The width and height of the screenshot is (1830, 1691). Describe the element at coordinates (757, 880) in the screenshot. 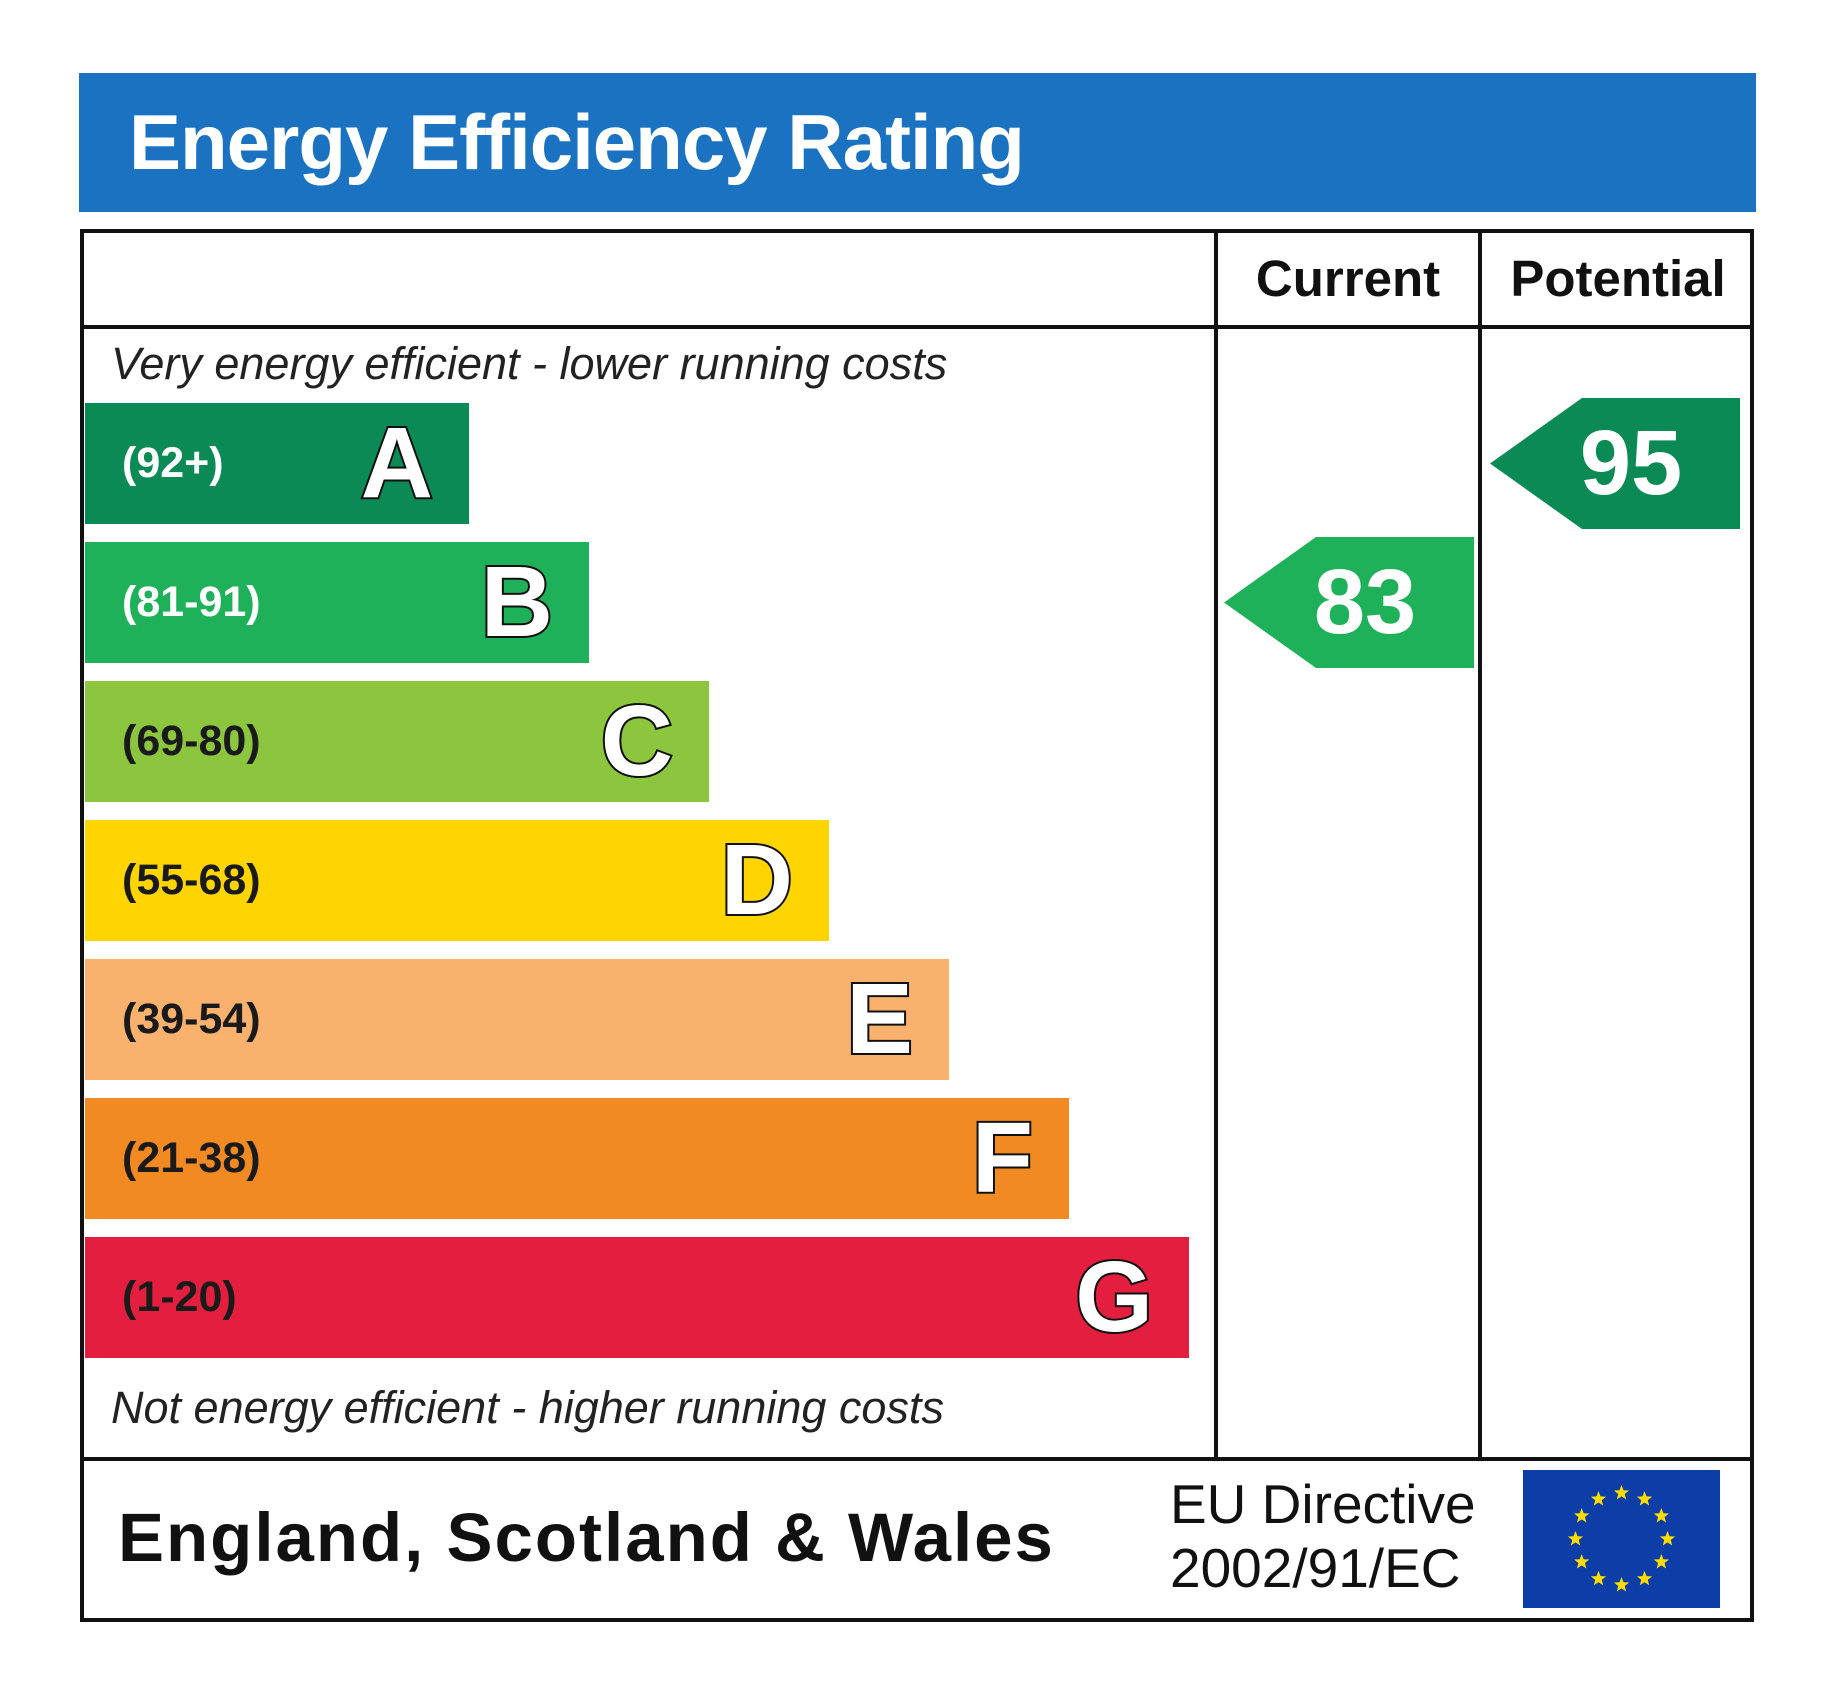

I see `band-letter: D` at that location.